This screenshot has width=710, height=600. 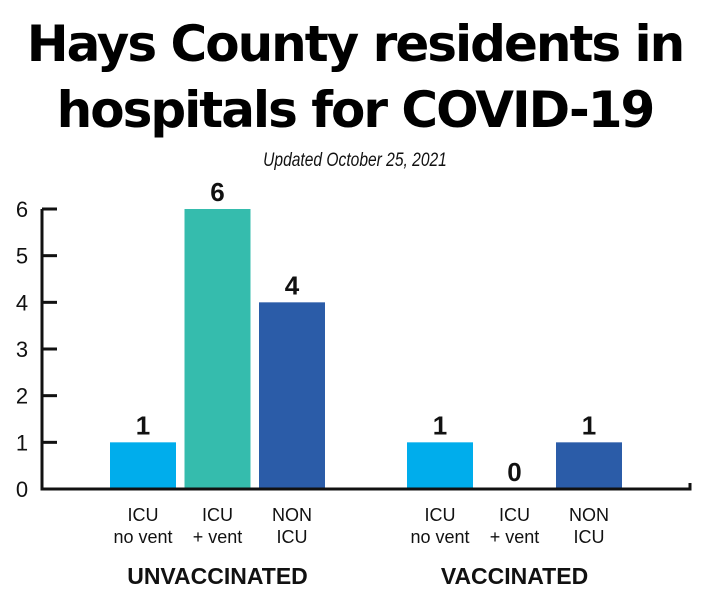 What do you see at coordinates (22, 442) in the screenshot?
I see `y-tick-label: 1` at bounding box center [22, 442].